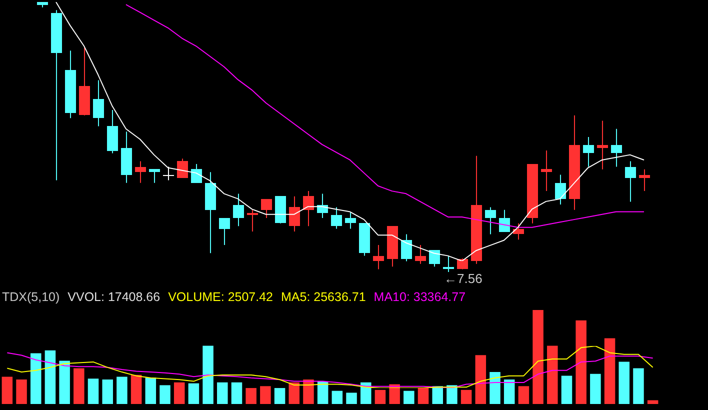 This screenshot has height=410, width=708. What do you see at coordinates (31, 297) in the screenshot?
I see `chart-title: TDX(5,10)` at bounding box center [31, 297].